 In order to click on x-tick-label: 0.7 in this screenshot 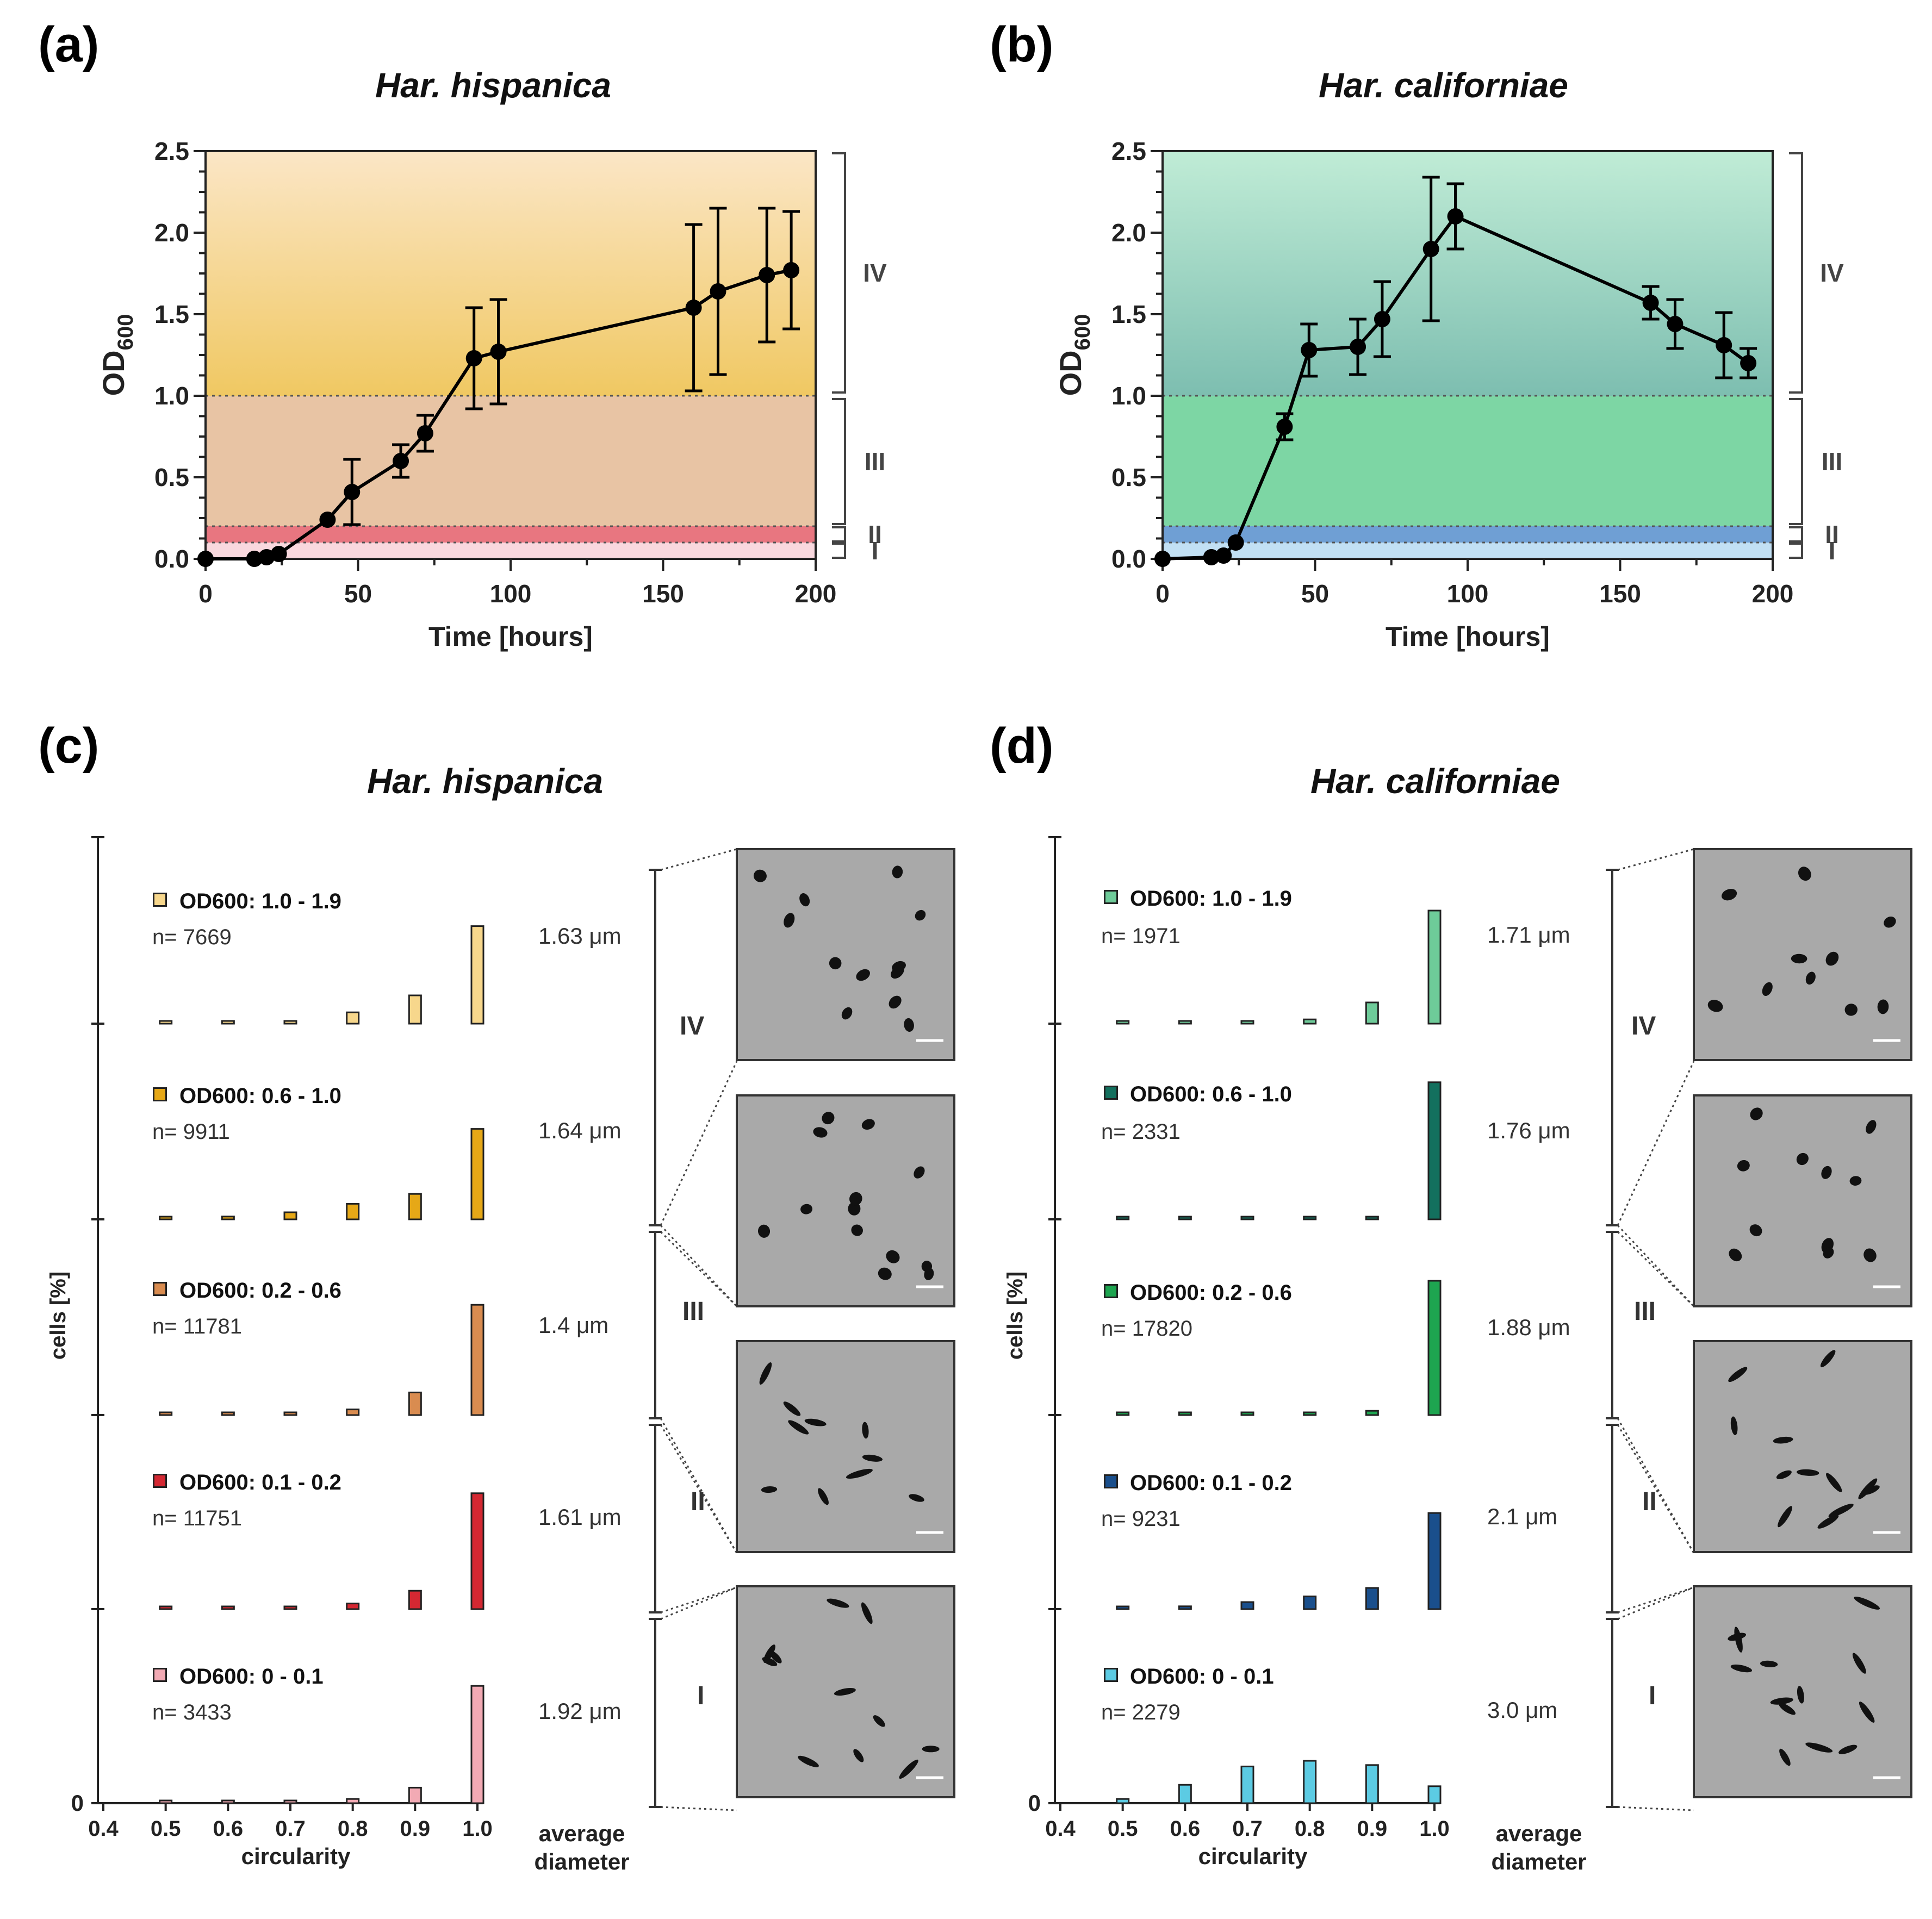, I will do `click(290, 1829)`.